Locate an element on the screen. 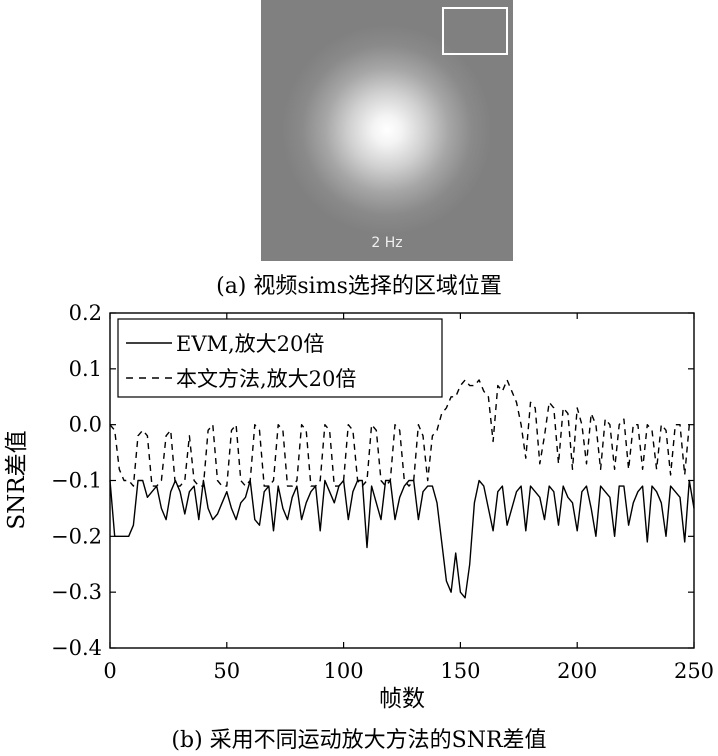 The width and height of the screenshot is (718, 756). frequency-map-image: 2 Hz is located at coordinates (387, 130).